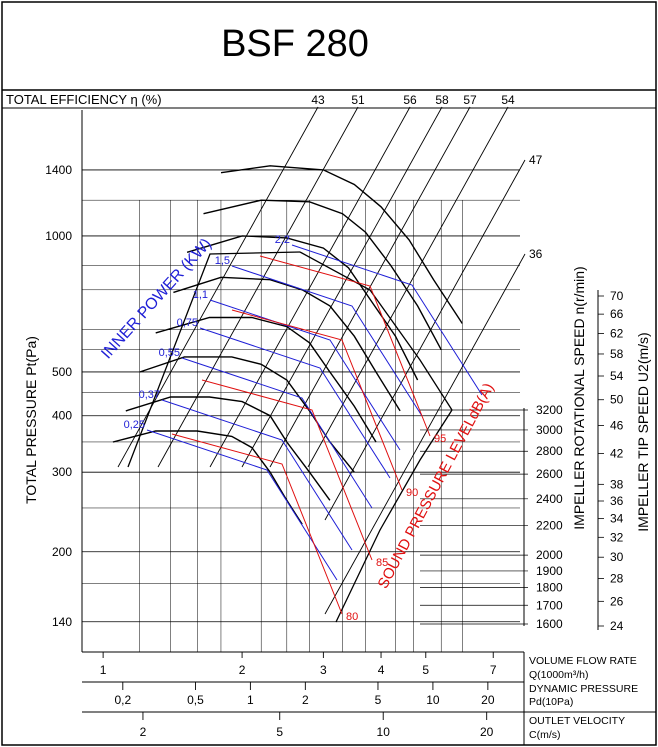  Describe the element at coordinates (583, 689) in the screenshot. I see `dyn-label: DYNAMIC PRESSURE` at that location.